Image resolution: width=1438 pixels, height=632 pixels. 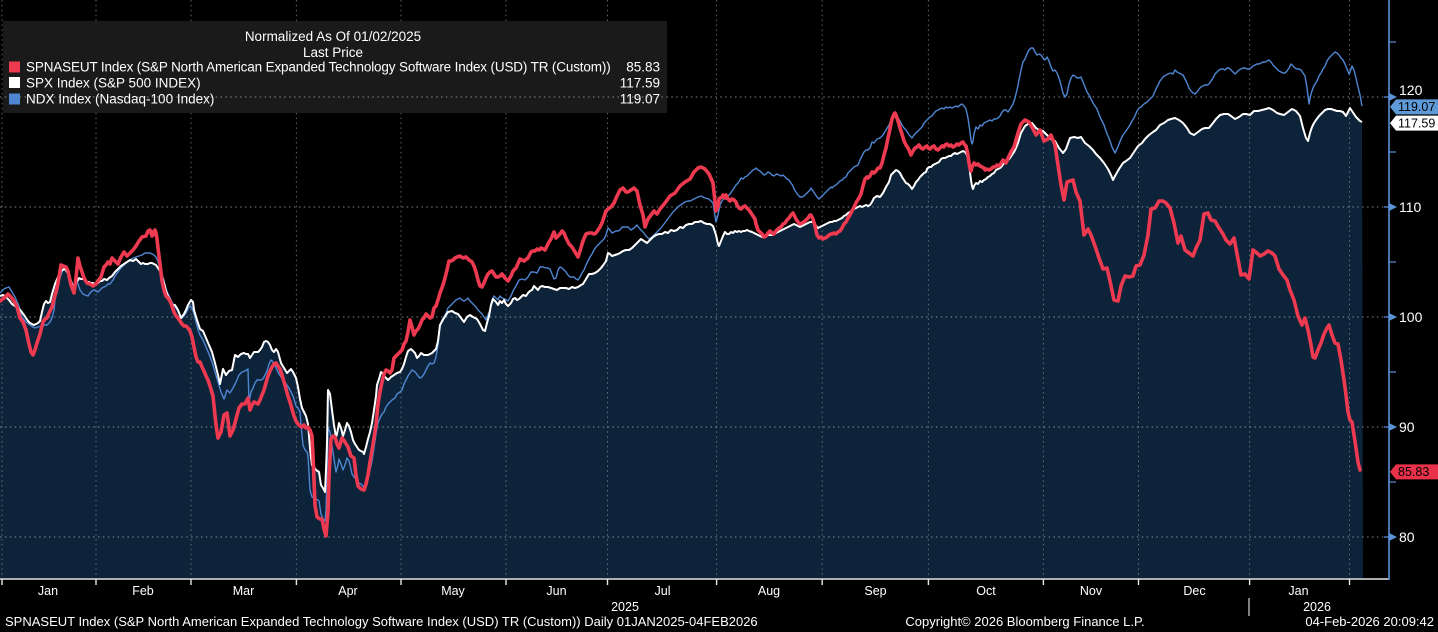 I want to click on svg-text: NDX Index (Nasdaq-100 Index), so click(x=120, y=99).